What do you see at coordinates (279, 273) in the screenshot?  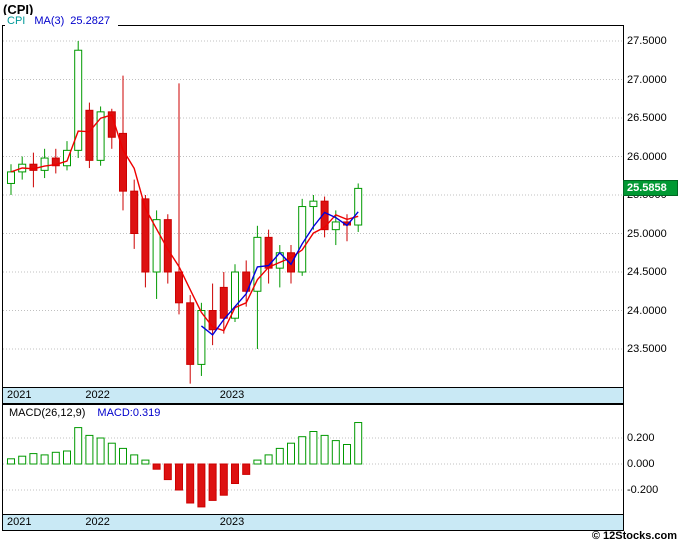 I see `ma3-line` at bounding box center [279, 273].